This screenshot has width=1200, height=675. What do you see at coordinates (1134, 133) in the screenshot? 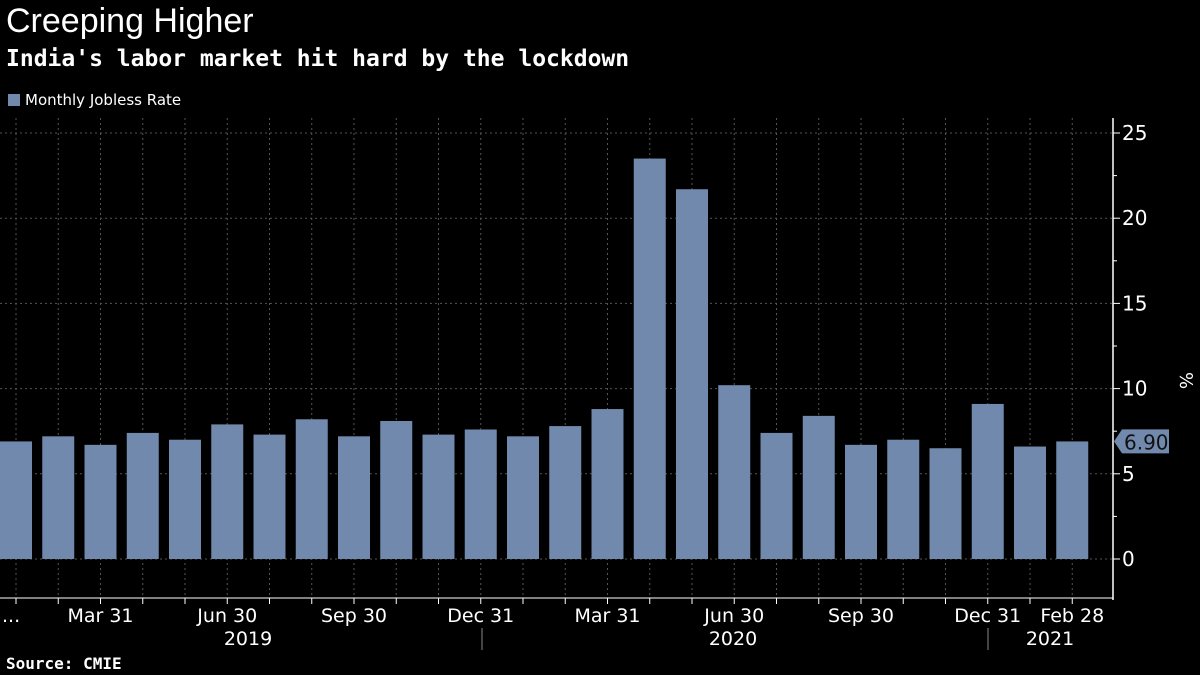
I see `y-tick-label: 25` at bounding box center [1134, 133].